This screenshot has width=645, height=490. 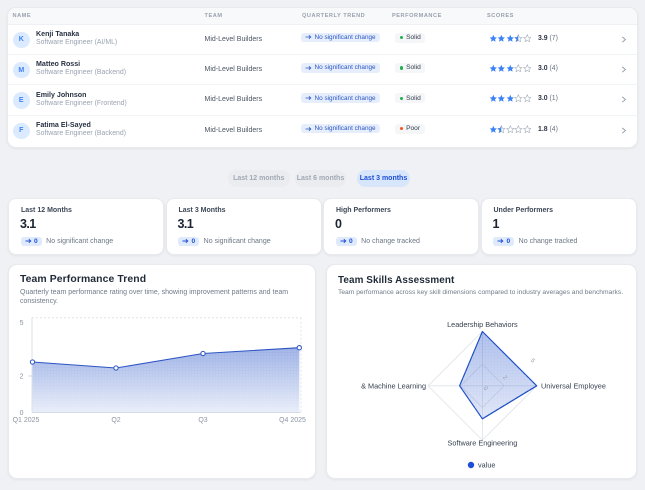 I want to click on svg-text: Universal Employee, so click(x=573, y=385).